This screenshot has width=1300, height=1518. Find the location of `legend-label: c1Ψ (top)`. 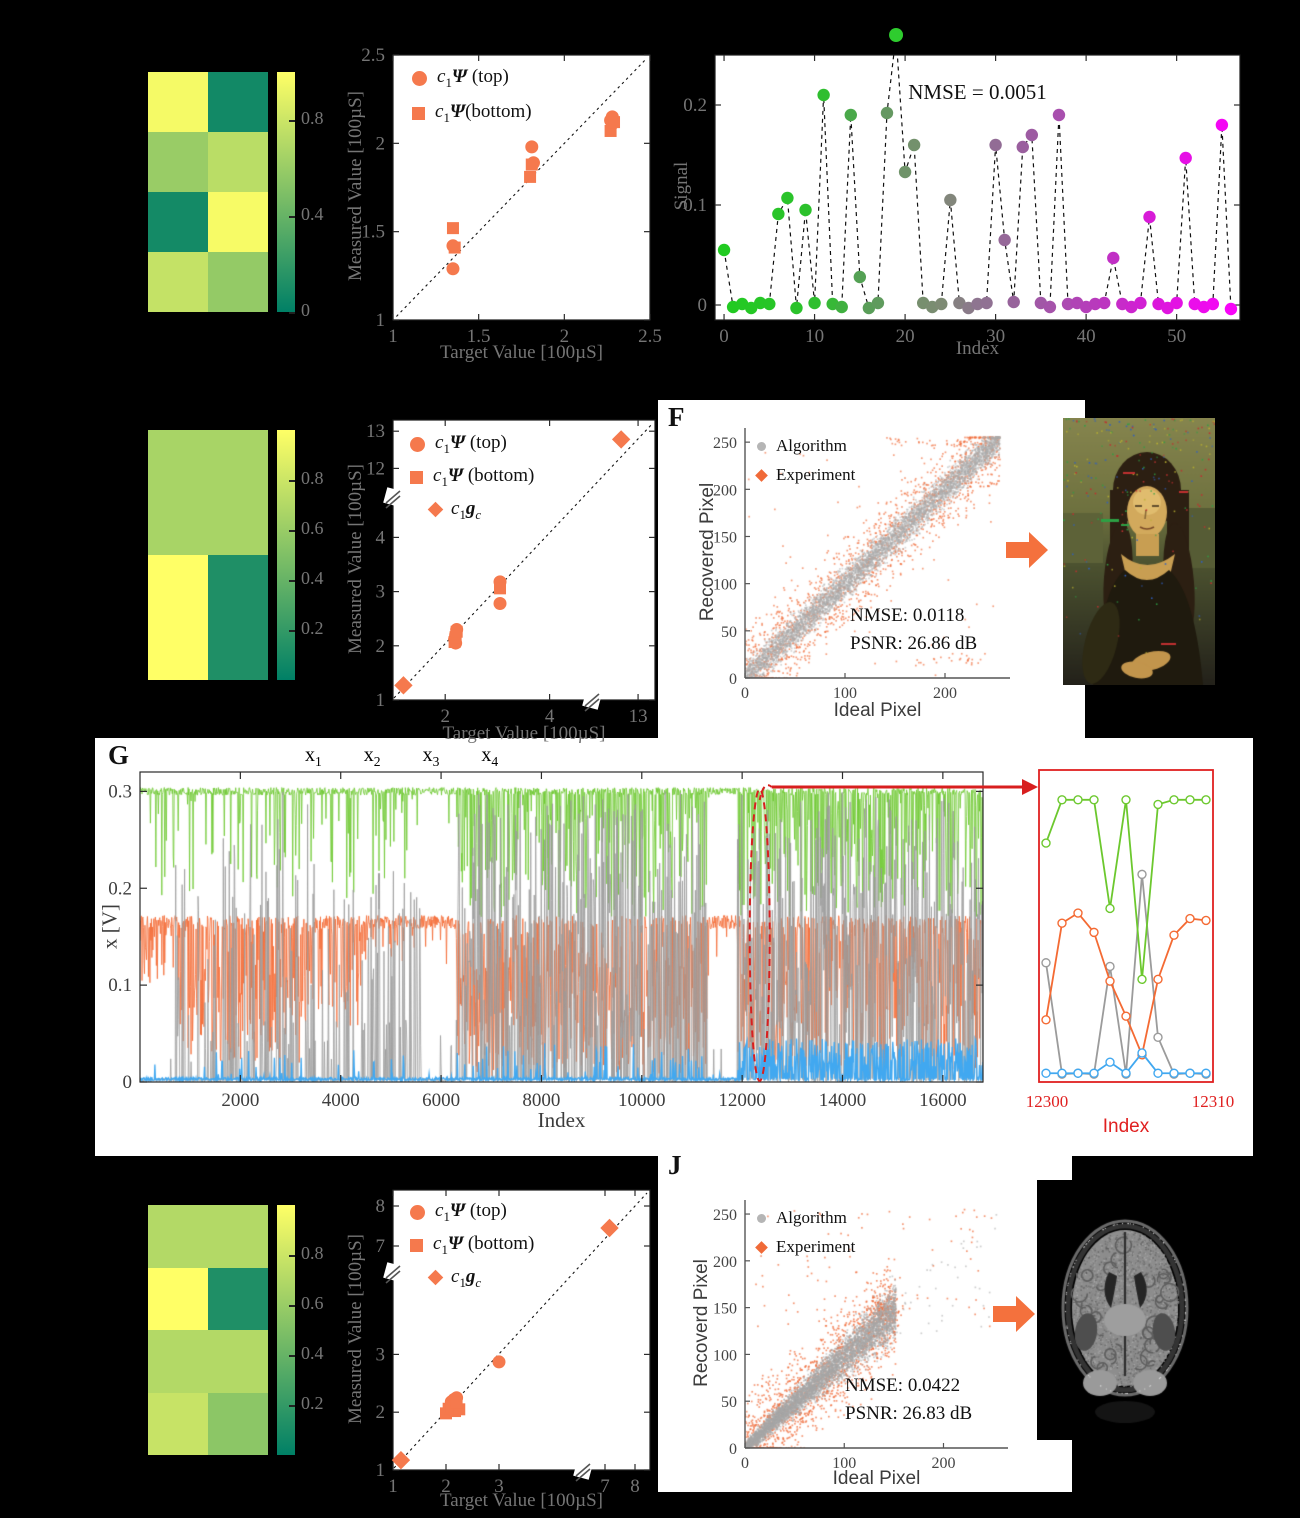

legend-label: c1Ψ (top) is located at coordinates (473, 78).